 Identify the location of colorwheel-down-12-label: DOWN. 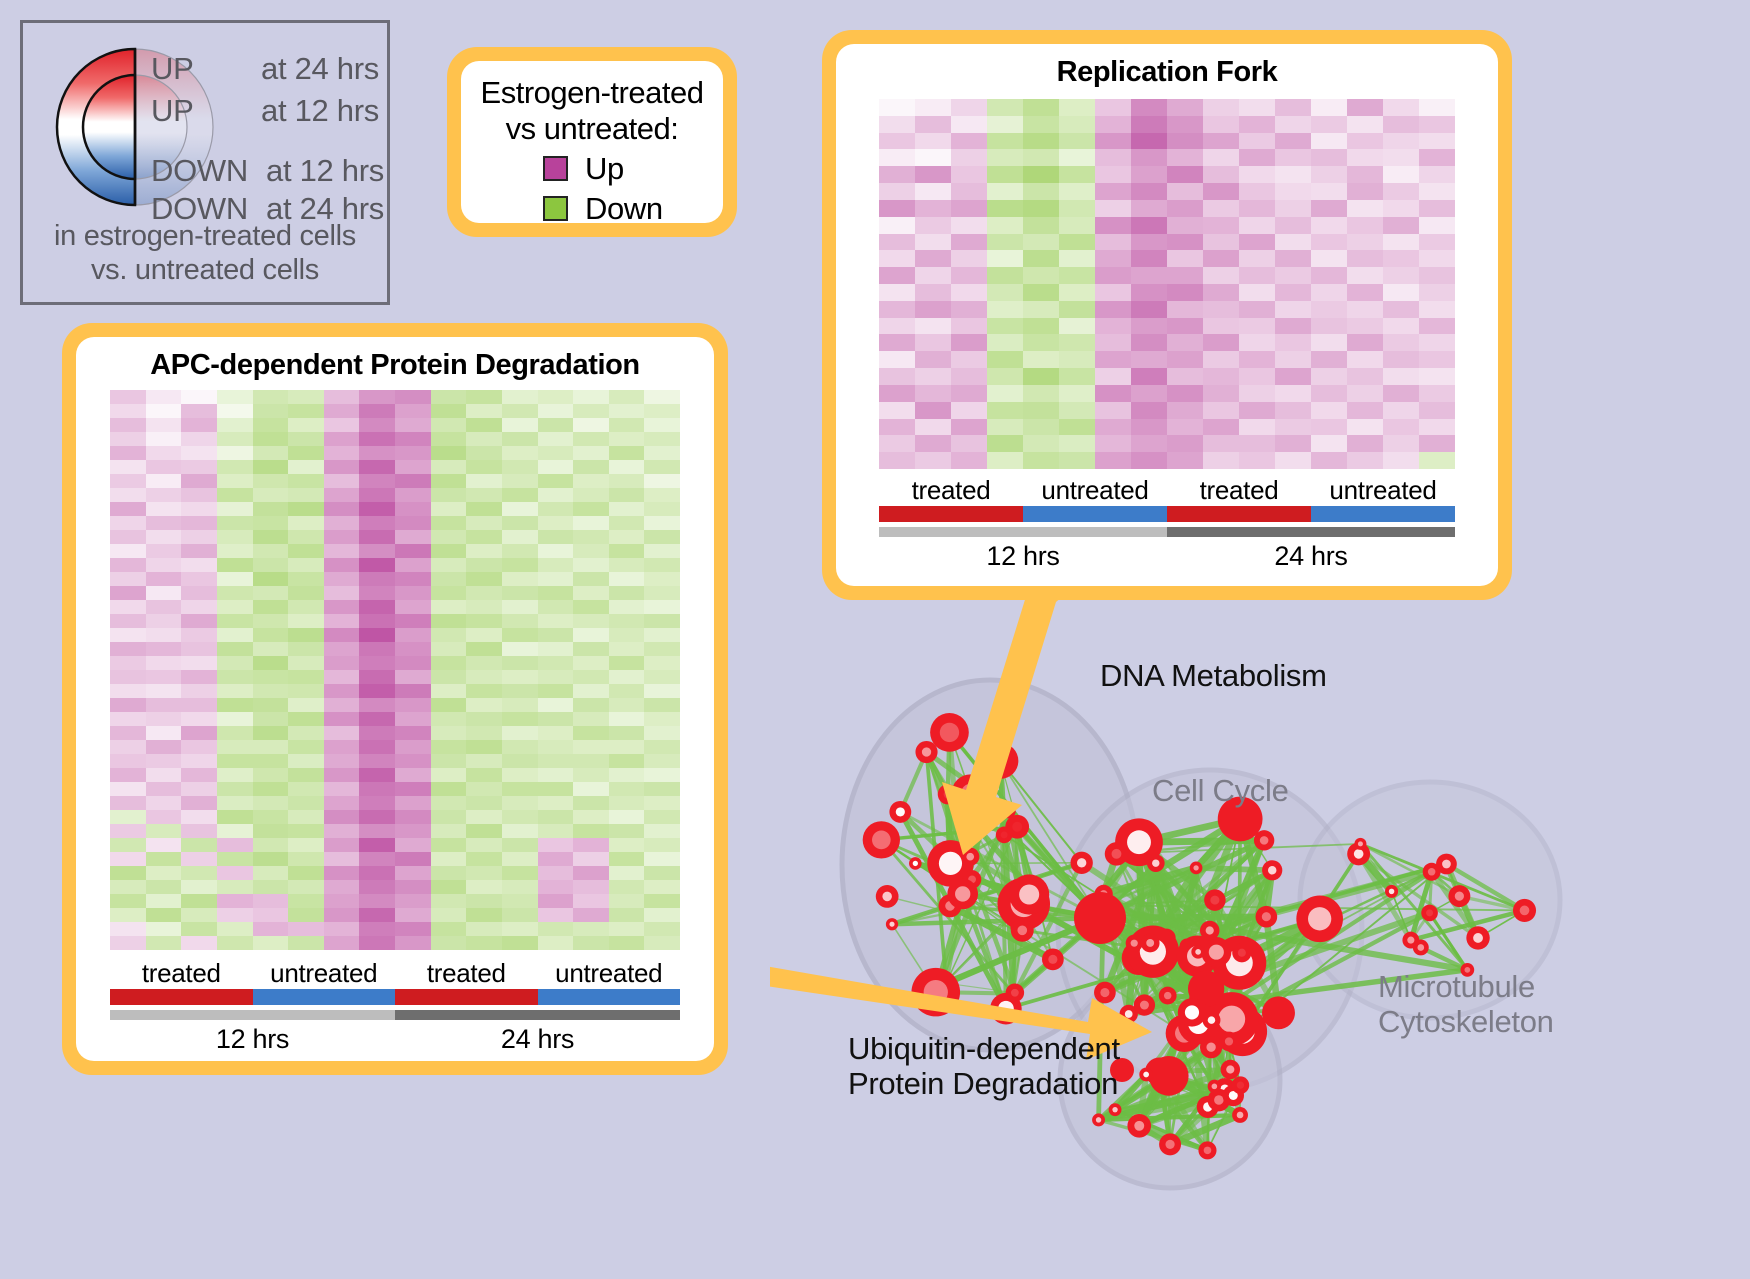
(199, 170).